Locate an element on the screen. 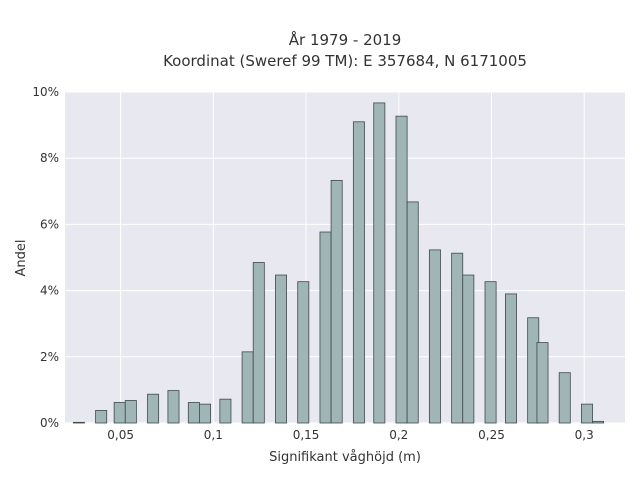 This screenshot has height=480, width=640. y-tick-label: 2% is located at coordinates (49, 357).